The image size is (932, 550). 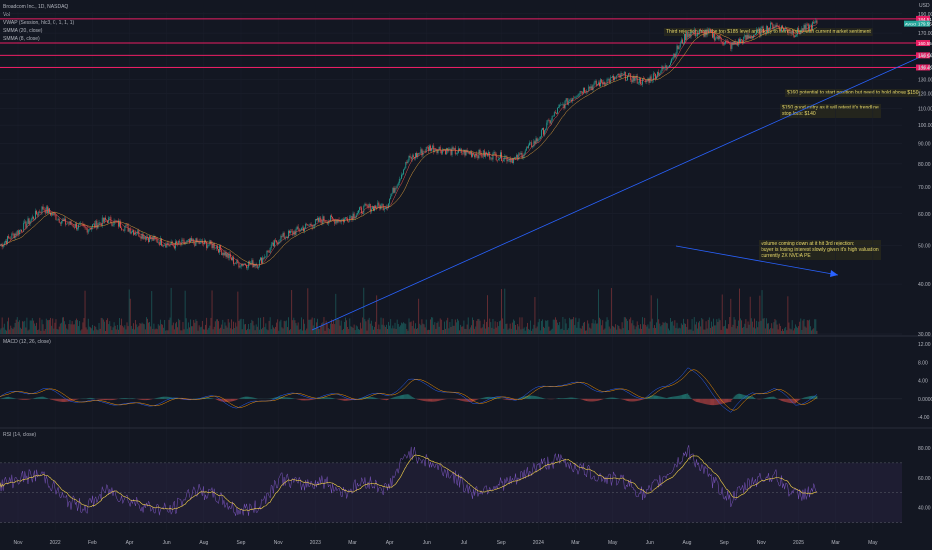 I want to click on last-price-tag, so click(x=923, y=23).